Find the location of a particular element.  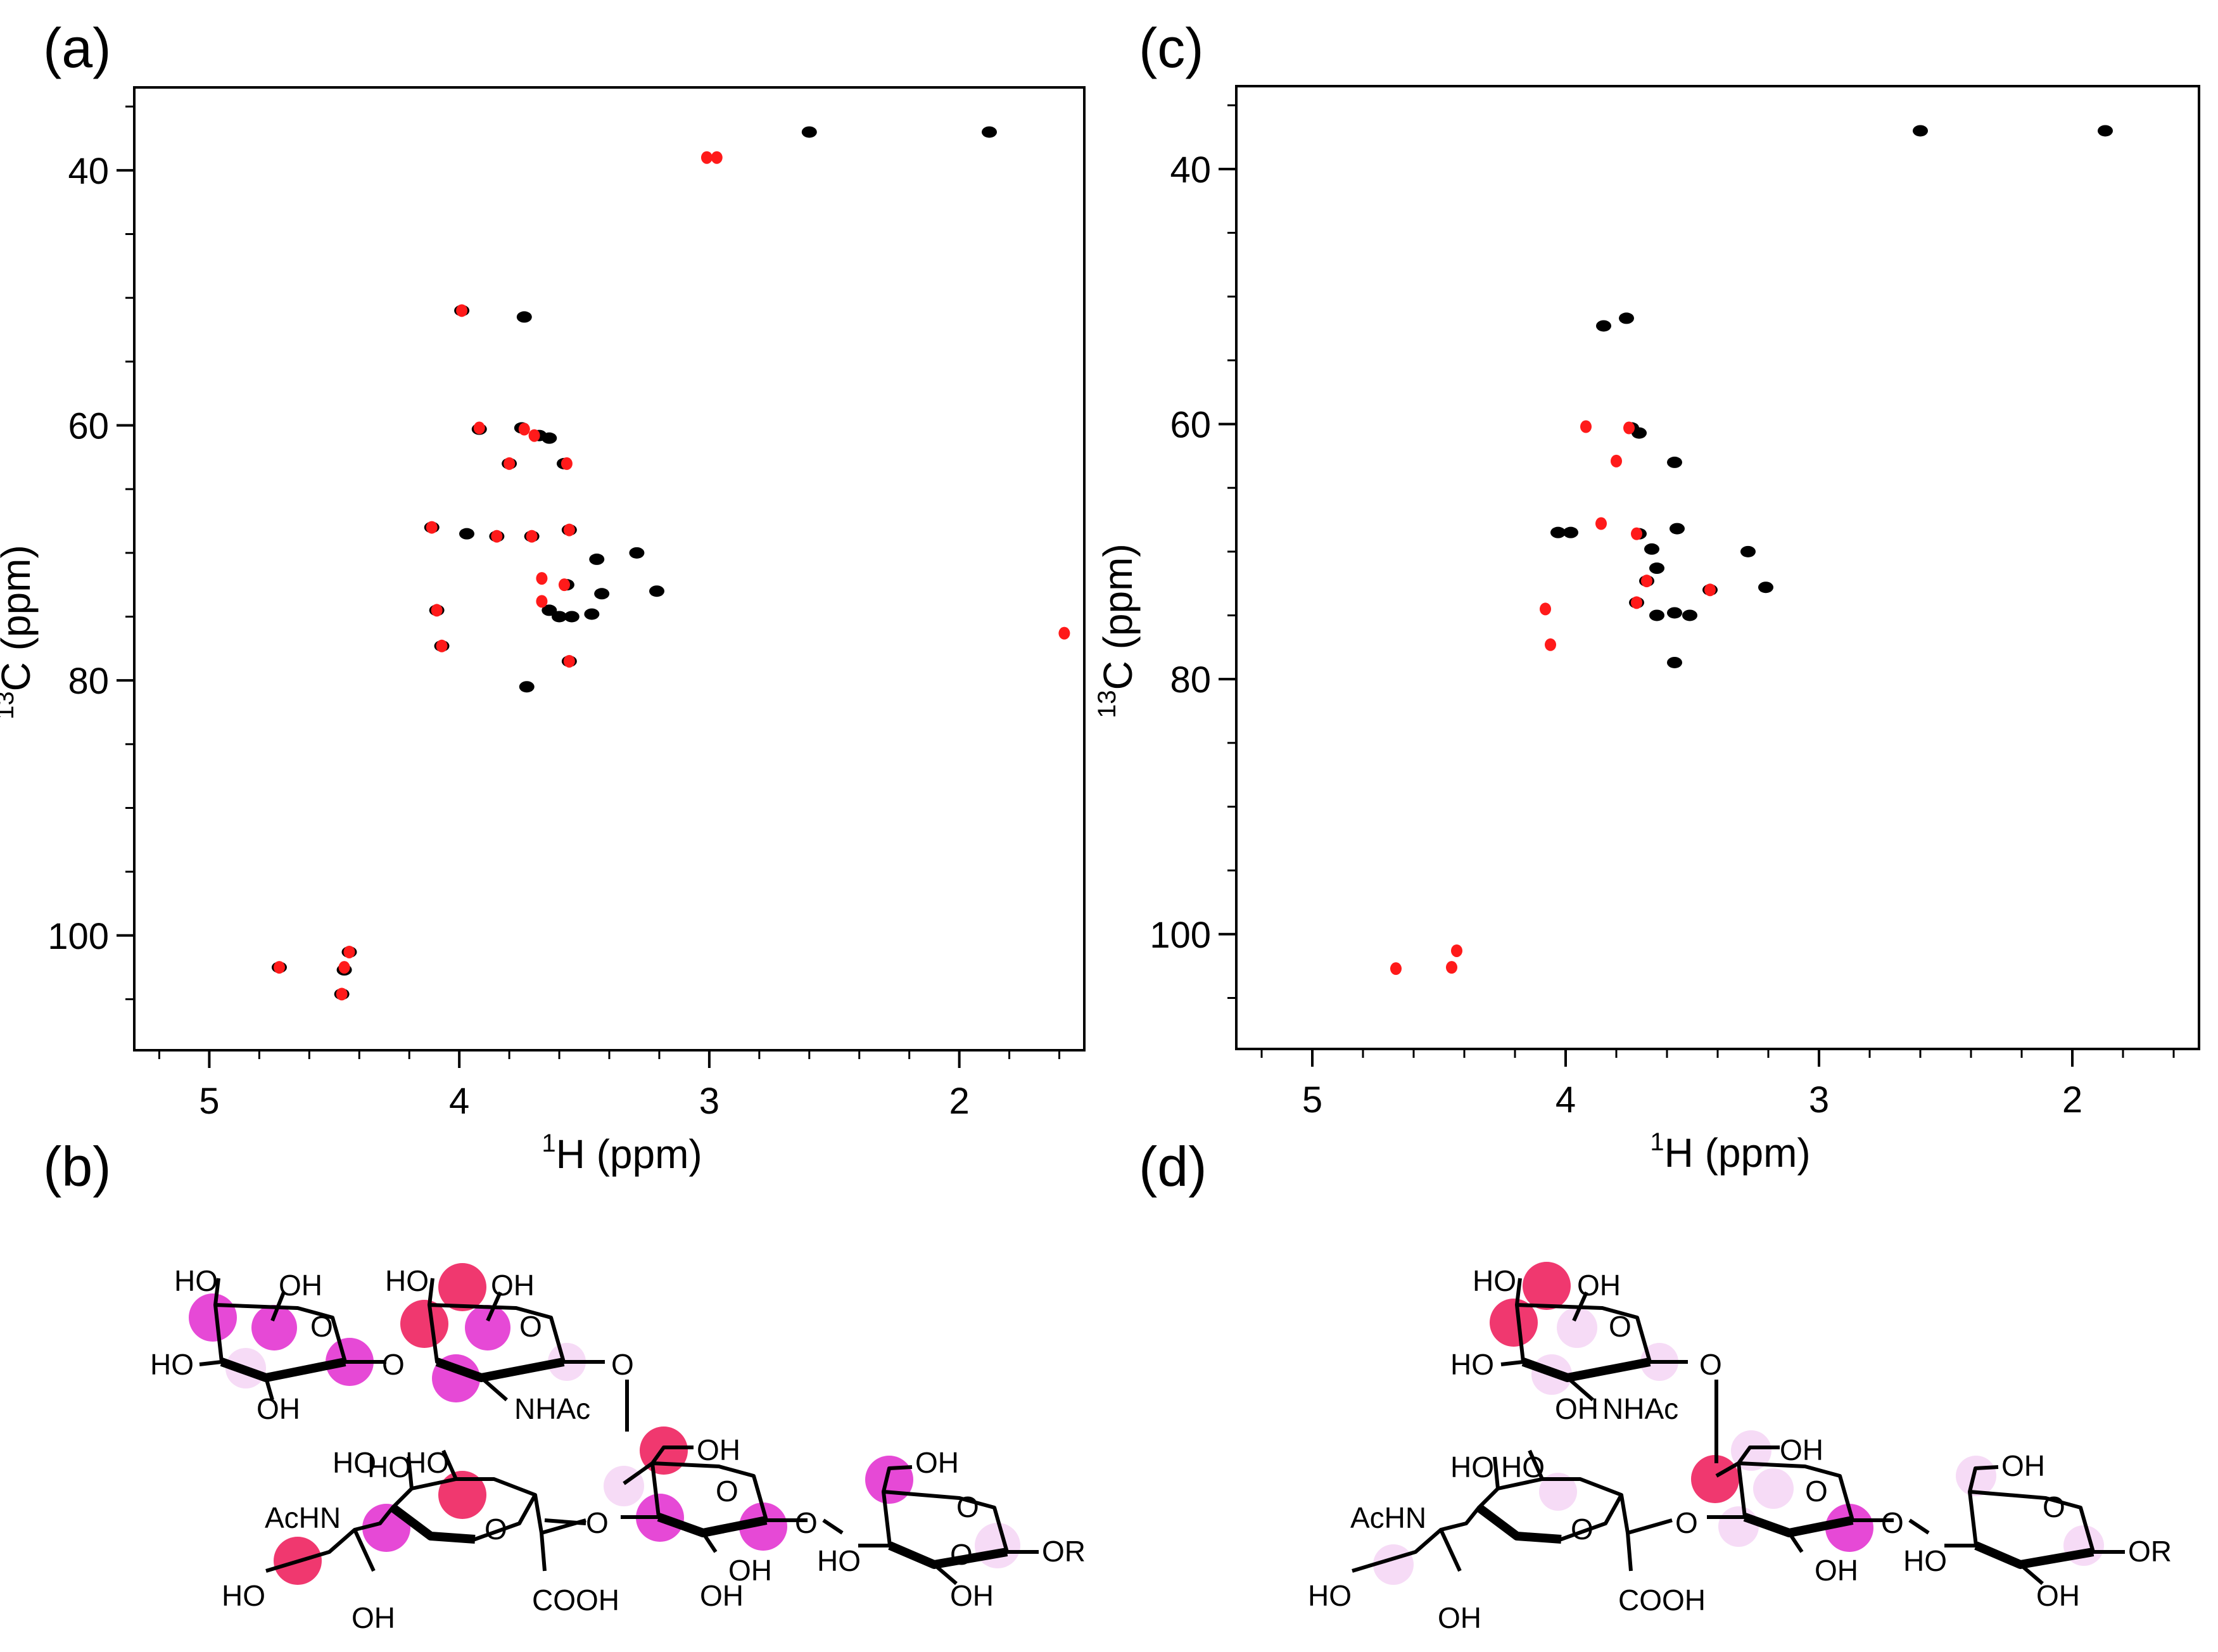

bonds-b is located at coordinates (619, 1432).